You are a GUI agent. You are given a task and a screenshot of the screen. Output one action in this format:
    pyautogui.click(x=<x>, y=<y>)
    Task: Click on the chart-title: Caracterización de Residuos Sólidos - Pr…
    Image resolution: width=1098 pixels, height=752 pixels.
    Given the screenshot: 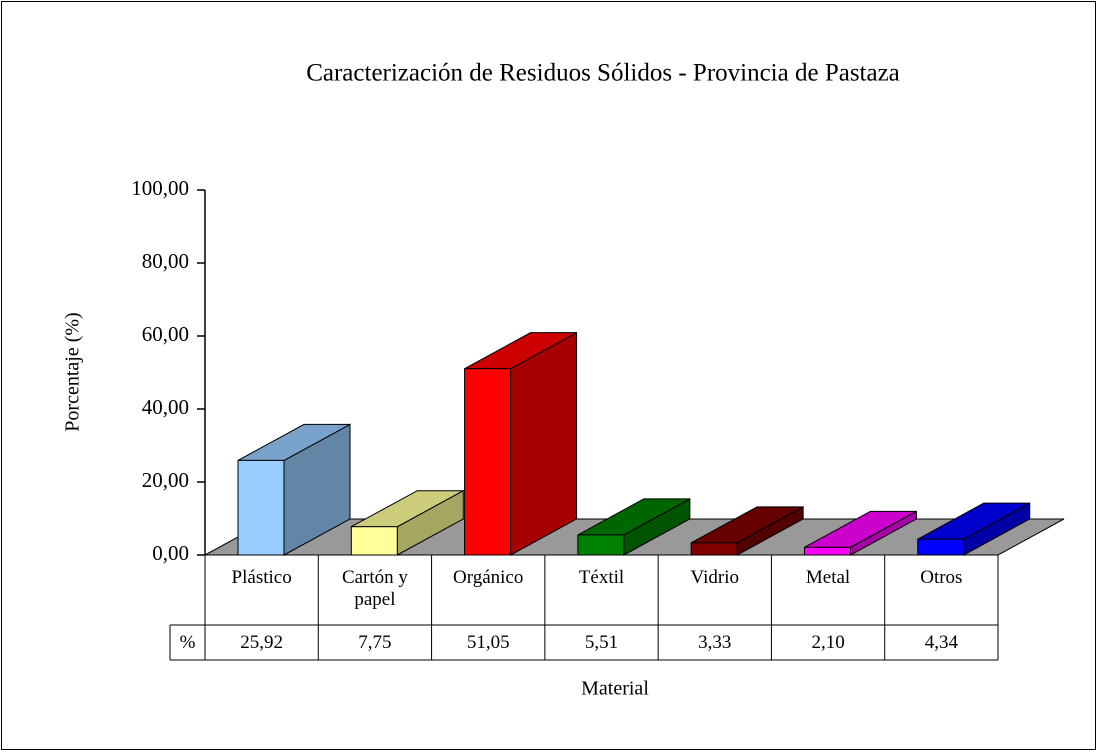 What is the action you would take?
    pyautogui.click(x=603, y=73)
    